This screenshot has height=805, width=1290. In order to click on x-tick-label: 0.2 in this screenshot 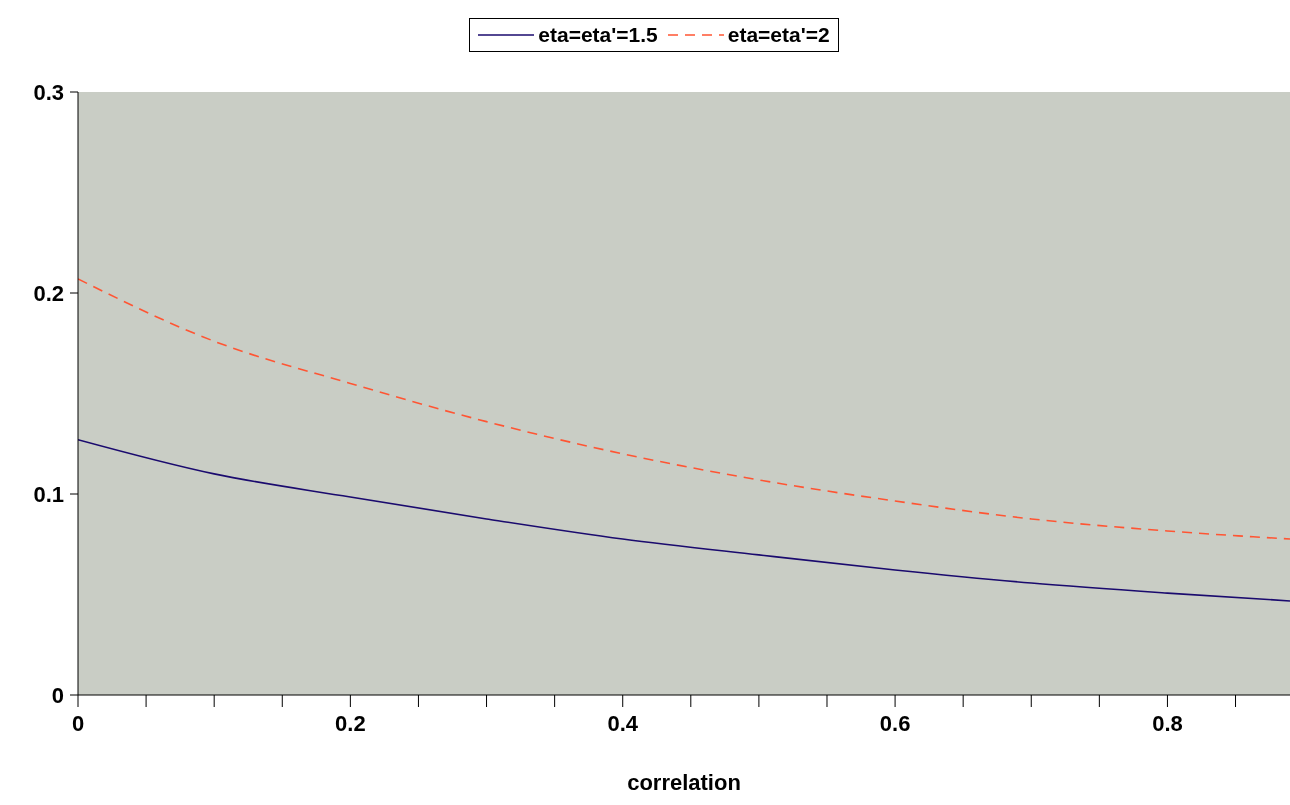, I will do `click(350, 723)`.